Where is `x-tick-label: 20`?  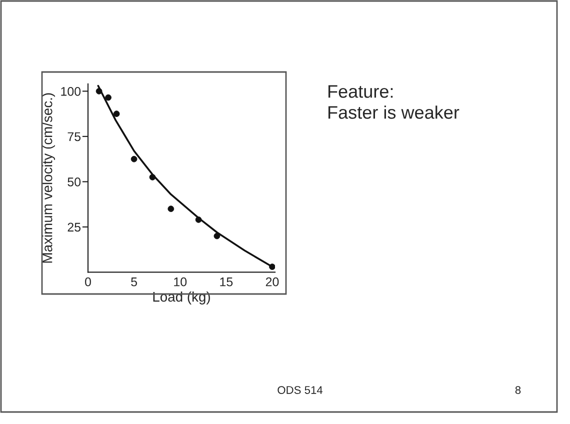
x-tick-label: 20 is located at coordinates (272, 281).